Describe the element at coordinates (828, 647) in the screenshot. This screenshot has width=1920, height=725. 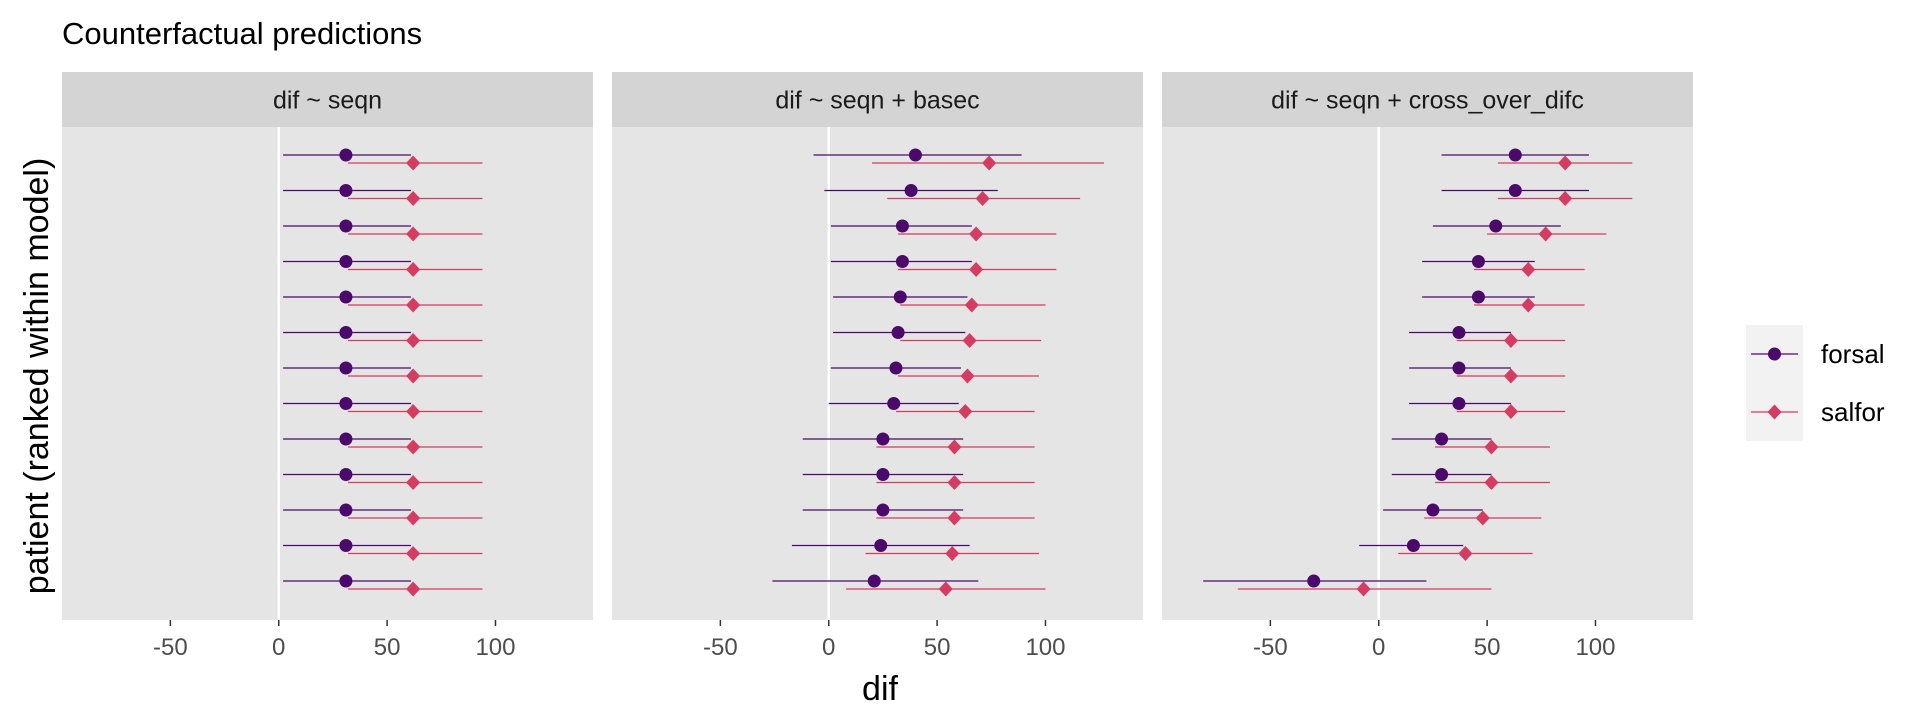
I see `x-tick-label: 0` at that location.